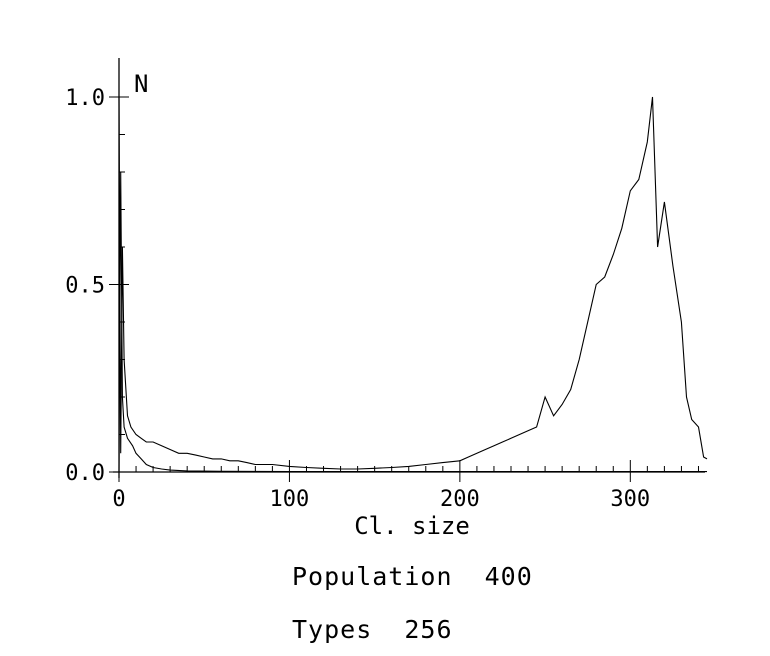 The image size is (770, 656). I want to click on y-tick-label: 0.5, so click(85, 286).